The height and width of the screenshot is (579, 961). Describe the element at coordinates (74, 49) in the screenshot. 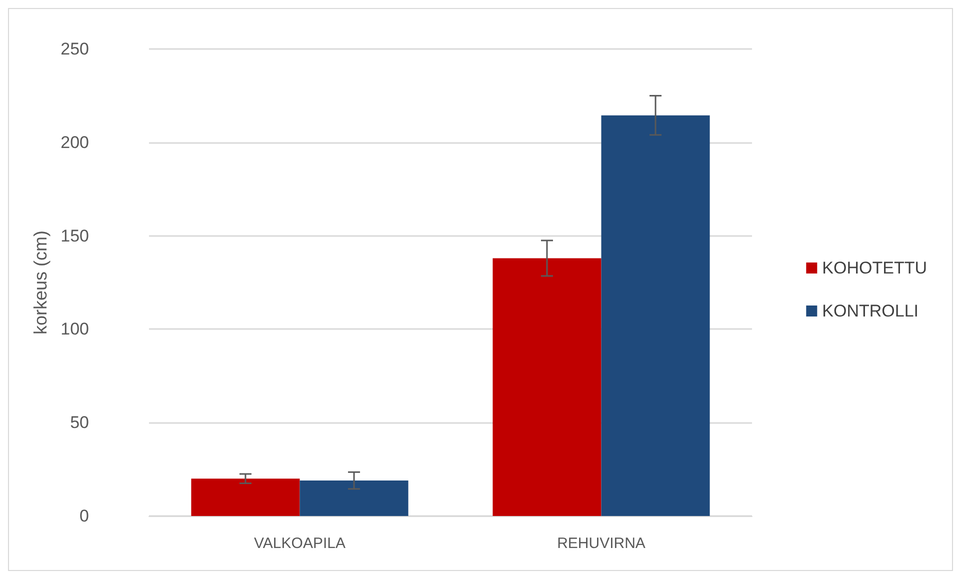

I see `y-tick-label: 250` at that location.